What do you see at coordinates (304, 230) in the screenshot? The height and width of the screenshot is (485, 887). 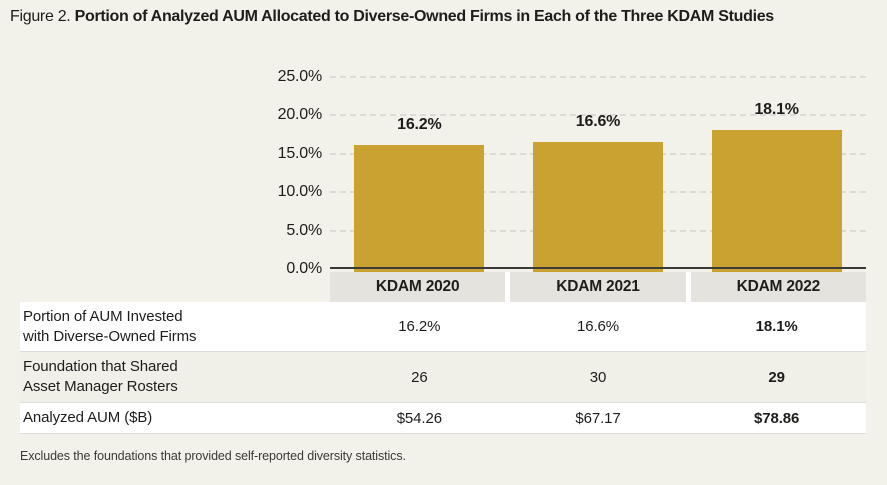 I see `y-axis-tick-label: 5.0%` at bounding box center [304, 230].